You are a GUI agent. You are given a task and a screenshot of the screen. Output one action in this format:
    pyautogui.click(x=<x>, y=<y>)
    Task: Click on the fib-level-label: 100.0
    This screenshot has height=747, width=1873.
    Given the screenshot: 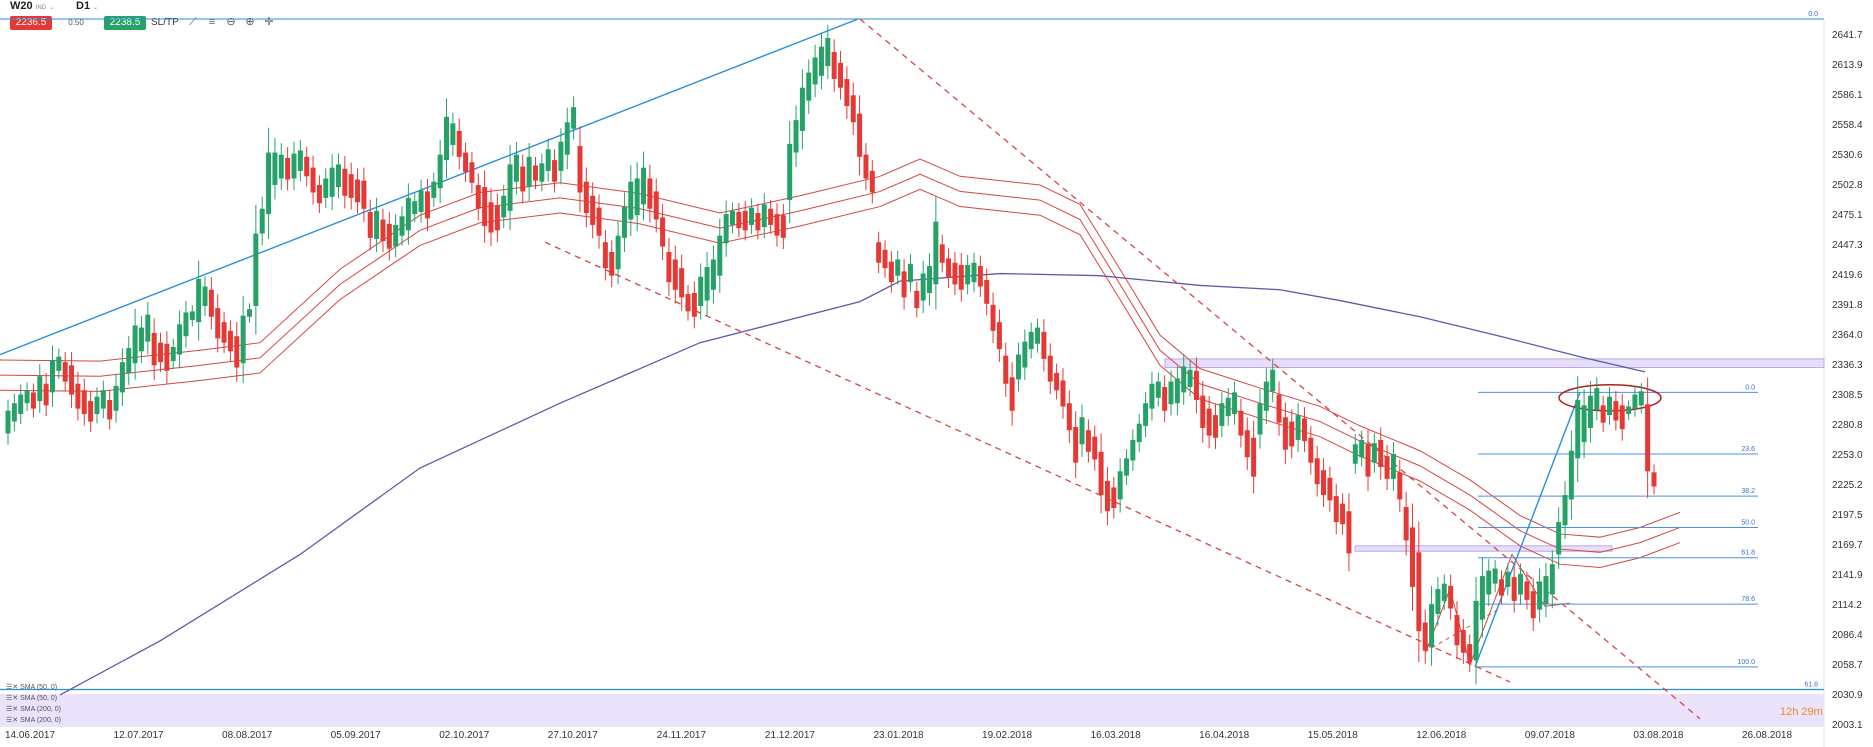 What is the action you would take?
    pyautogui.click(x=1746, y=662)
    